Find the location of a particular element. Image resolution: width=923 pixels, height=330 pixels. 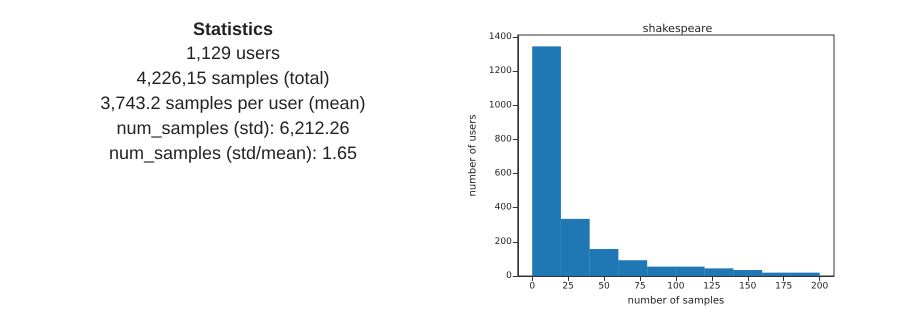

x-tick-label: 75 is located at coordinates (640, 287).